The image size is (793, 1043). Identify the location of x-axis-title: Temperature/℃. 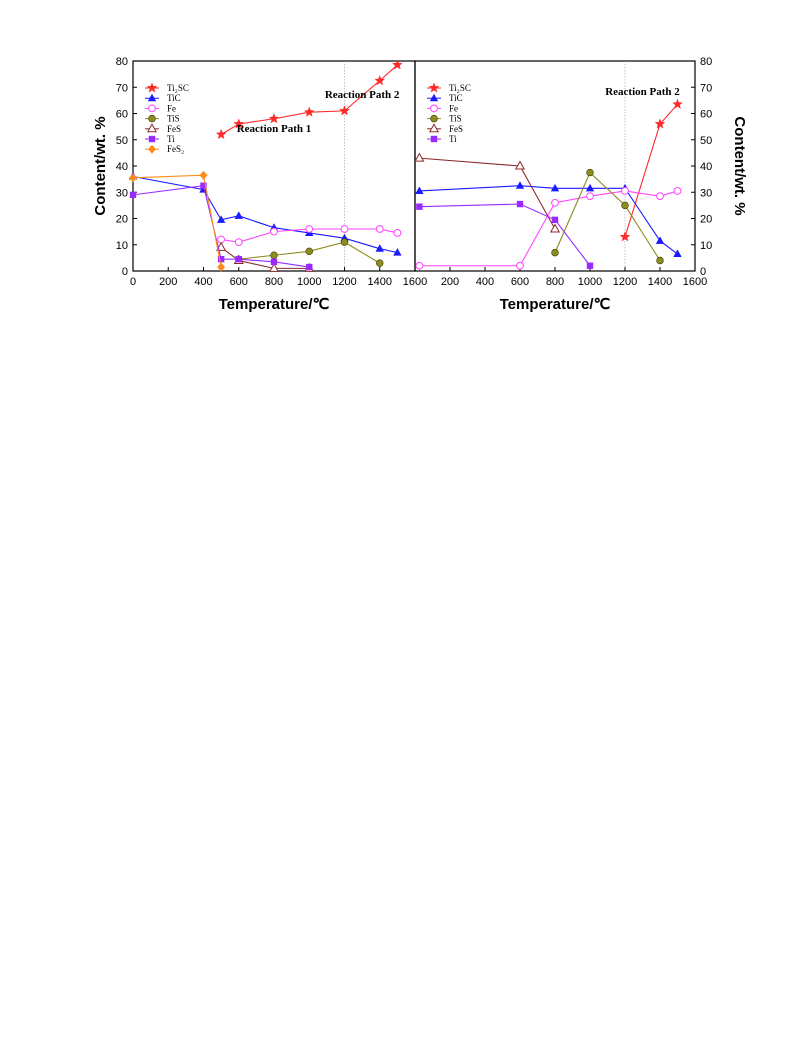
(274, 304).